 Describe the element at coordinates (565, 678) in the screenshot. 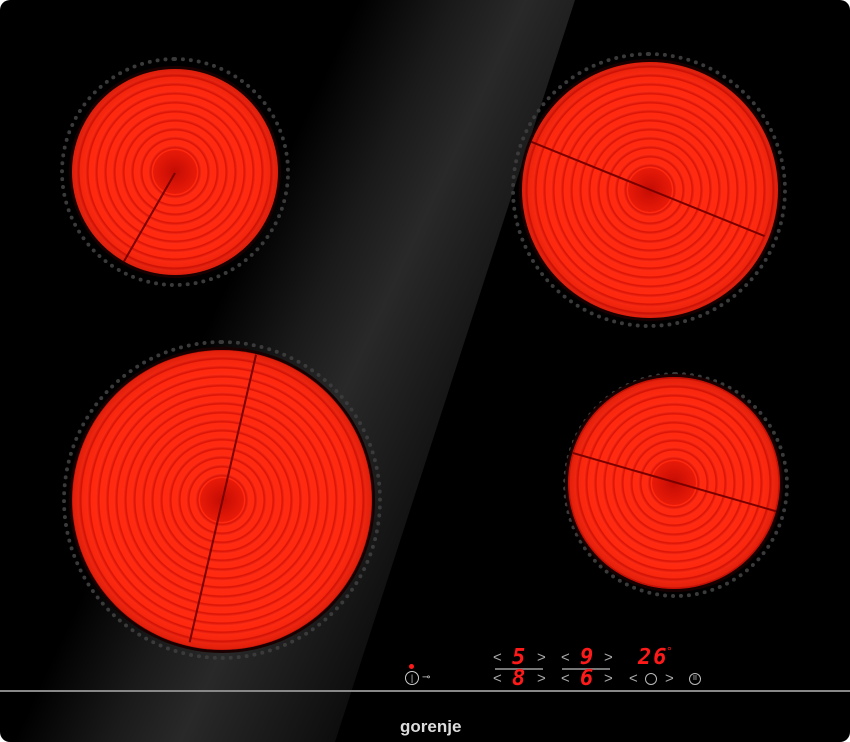

I see `zone4-minus-button: <` at that location.